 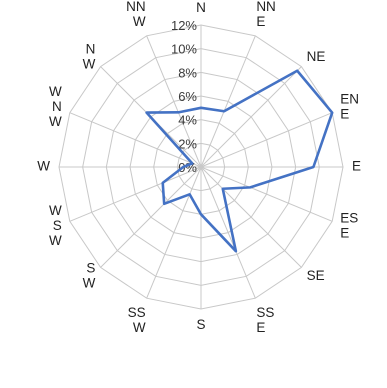 I want to click on direction-label-ssw: SS W, so click(x=137, y=320).